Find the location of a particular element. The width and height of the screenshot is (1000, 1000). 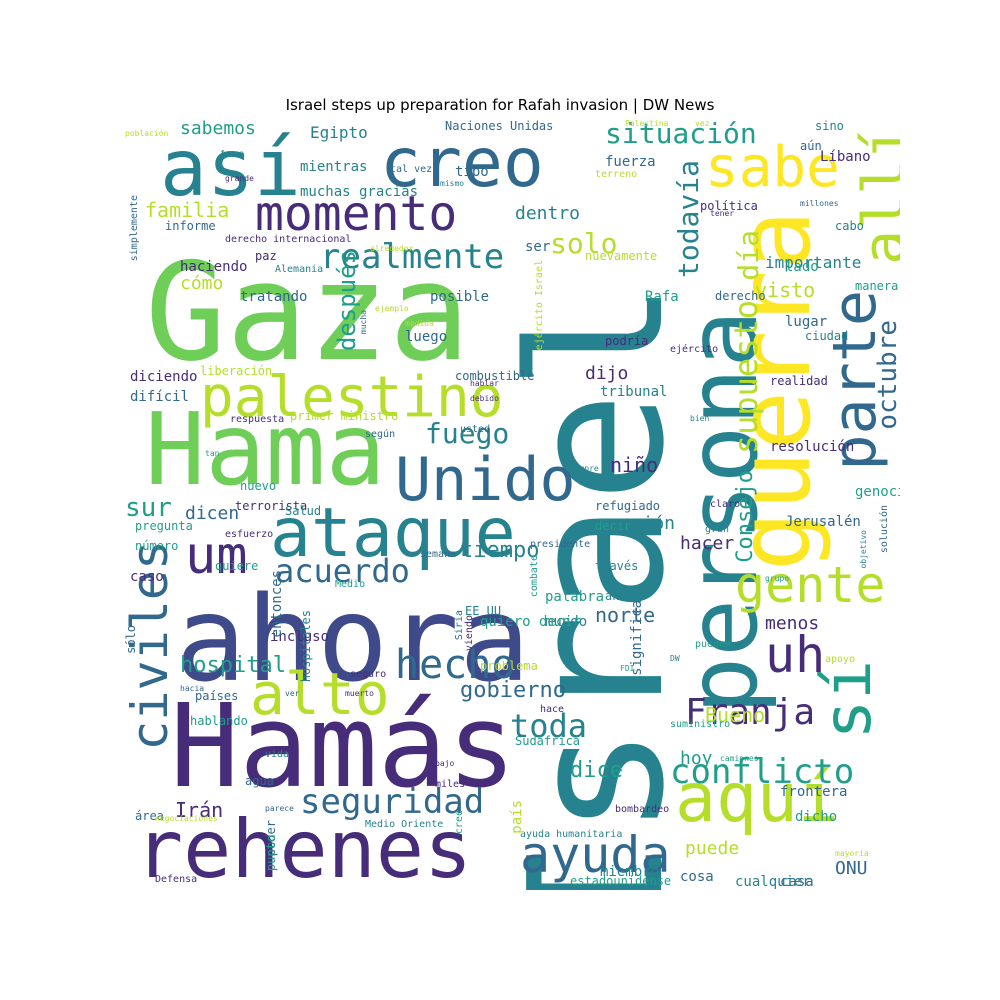

word-cloud-word: medida is located at coordinates (419, 323).